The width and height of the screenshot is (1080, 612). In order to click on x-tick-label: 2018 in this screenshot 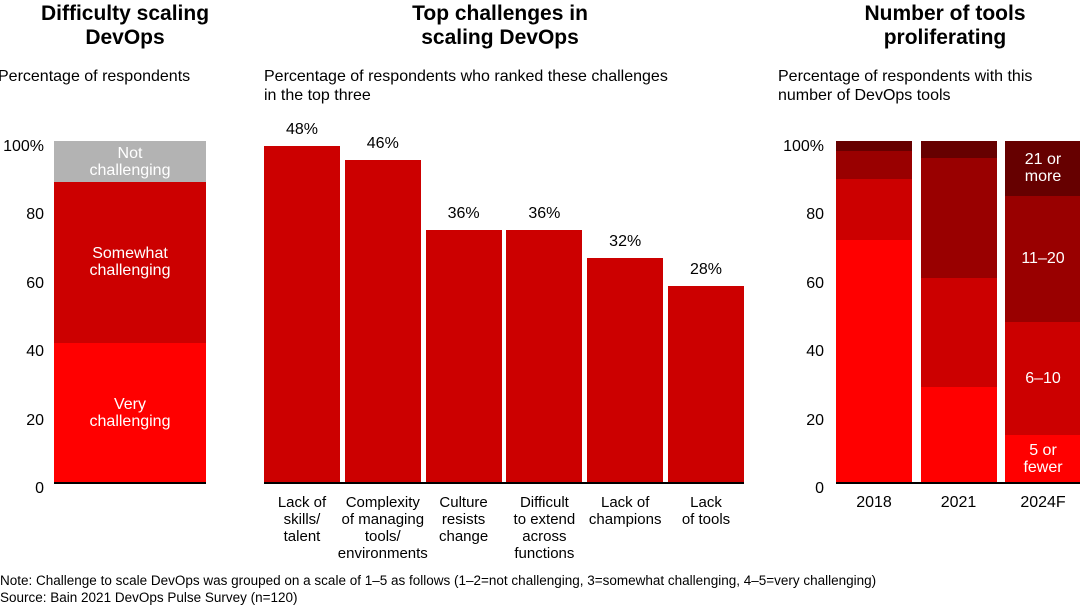, I will do `click(874, 502)`.